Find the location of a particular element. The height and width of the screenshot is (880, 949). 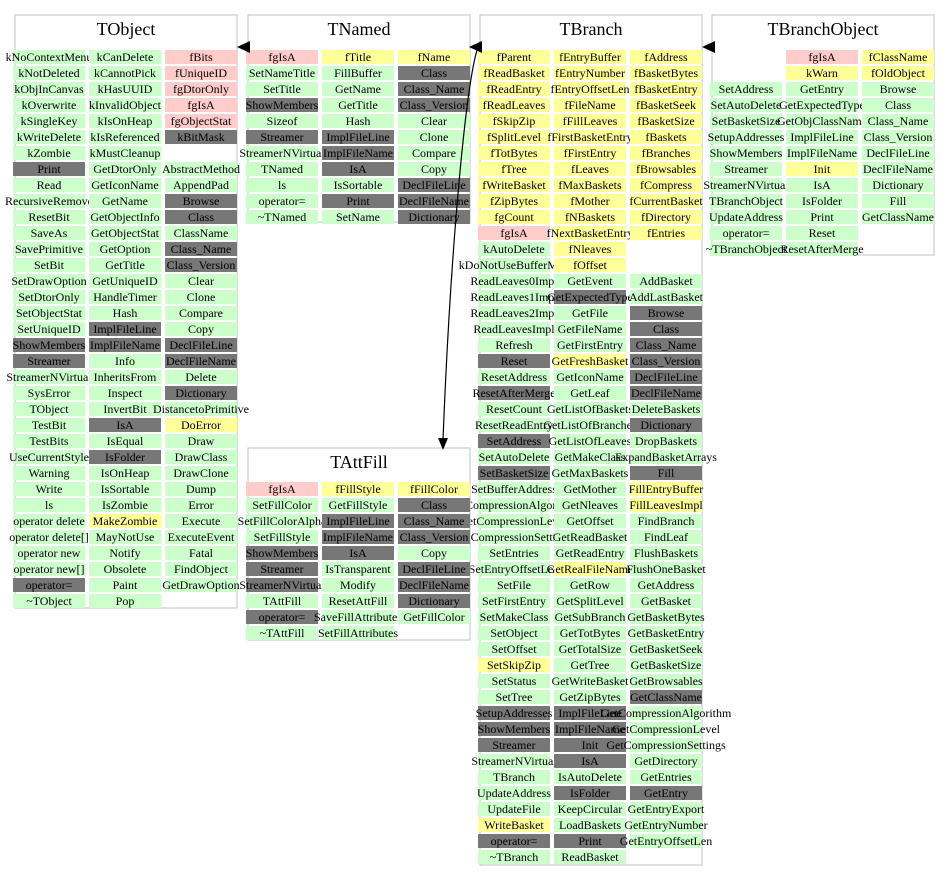

member-name: Init is located at coordinates (590, 745).